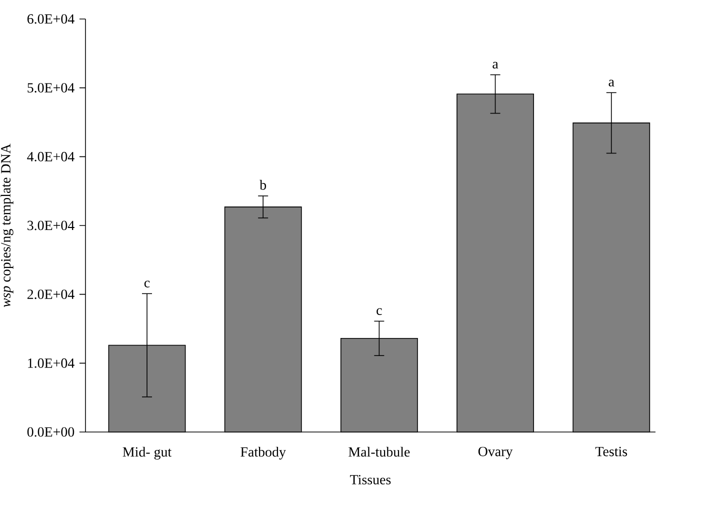 The image size is (717, 516). Describe the element at coordinates (50, 432) in the screenshot. I see `y-tick-label: 0.0E+00` at that location.